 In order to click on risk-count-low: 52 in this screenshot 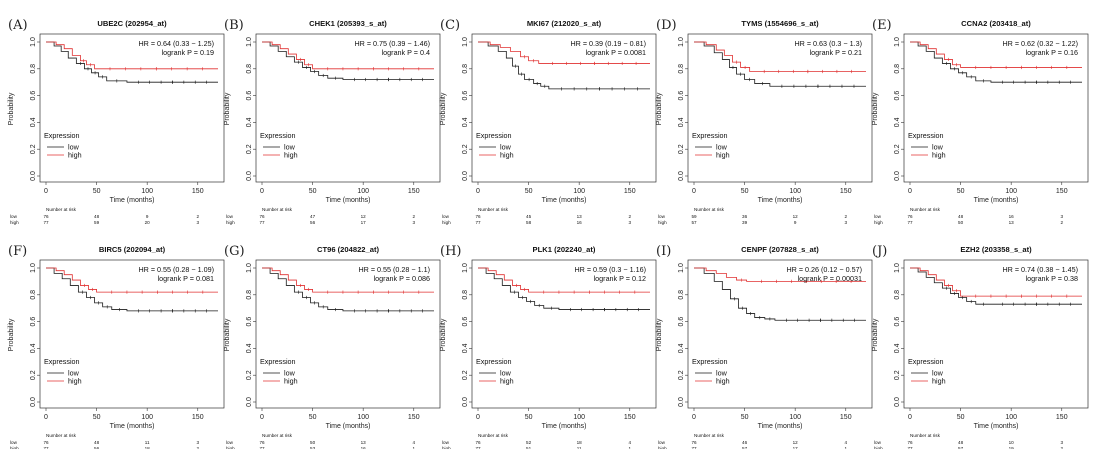, I will do `click(529, 442)`.